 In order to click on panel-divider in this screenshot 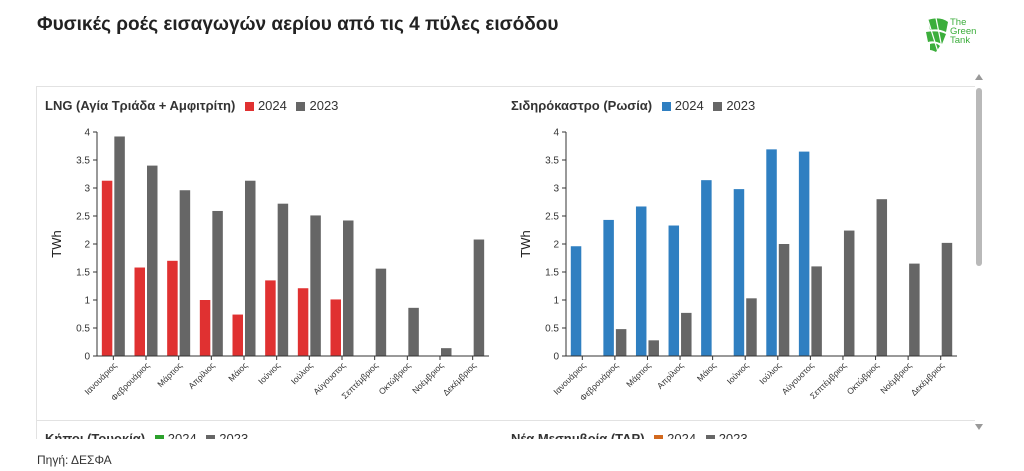, I will do `click(506, 420)`.